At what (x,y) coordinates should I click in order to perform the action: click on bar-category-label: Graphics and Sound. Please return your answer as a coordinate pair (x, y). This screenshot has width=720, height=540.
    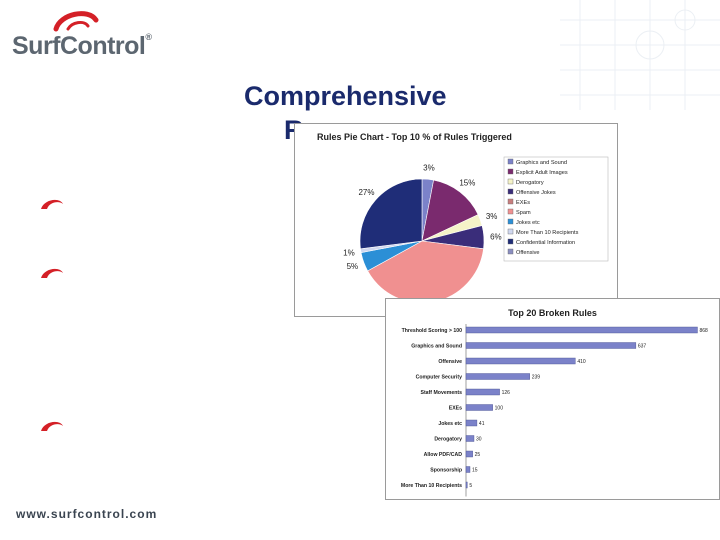
    Looking at the image, I should click on (436, 347).